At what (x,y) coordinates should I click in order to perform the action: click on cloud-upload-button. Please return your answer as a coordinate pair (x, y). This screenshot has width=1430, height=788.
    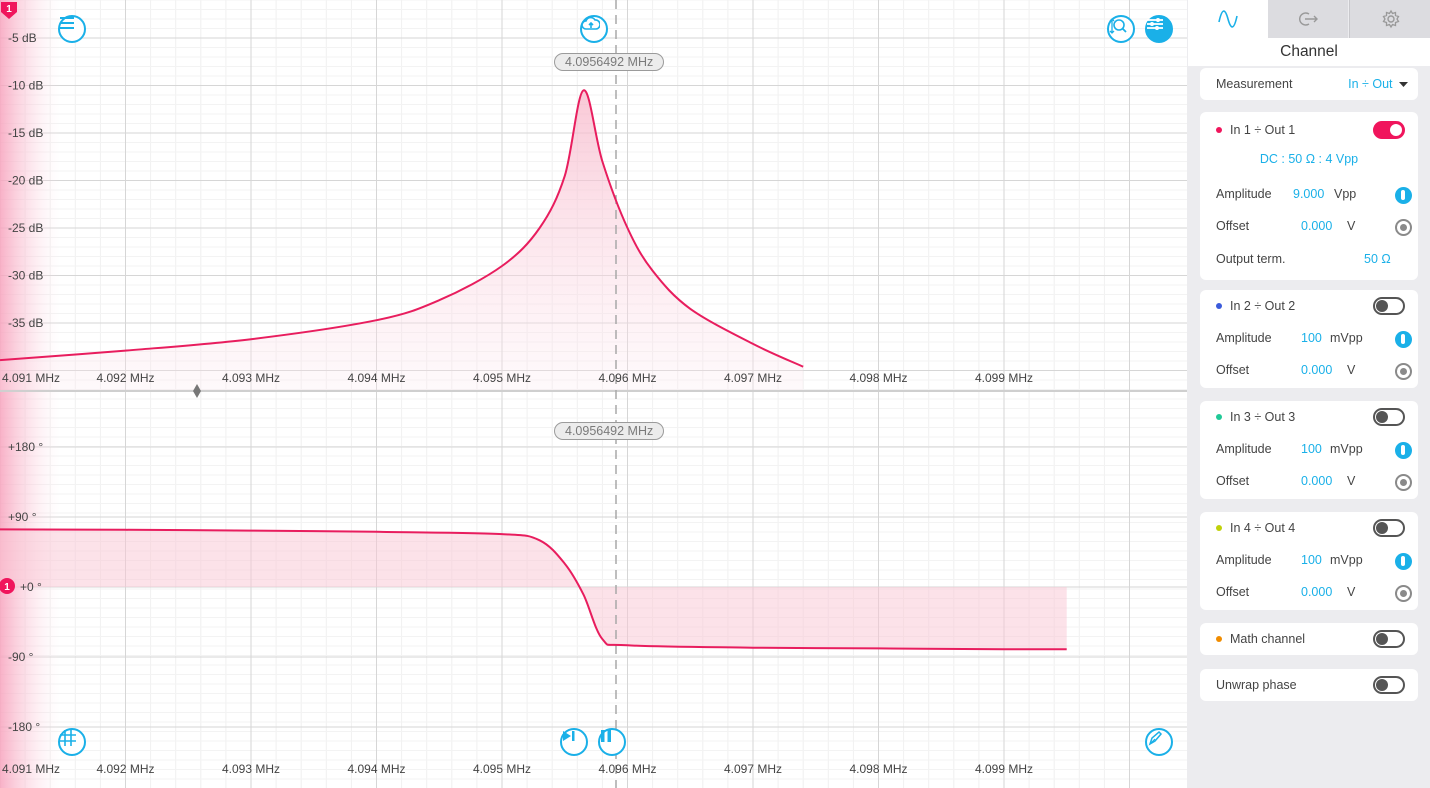
    Looking at the image, I should click on (594, 29).